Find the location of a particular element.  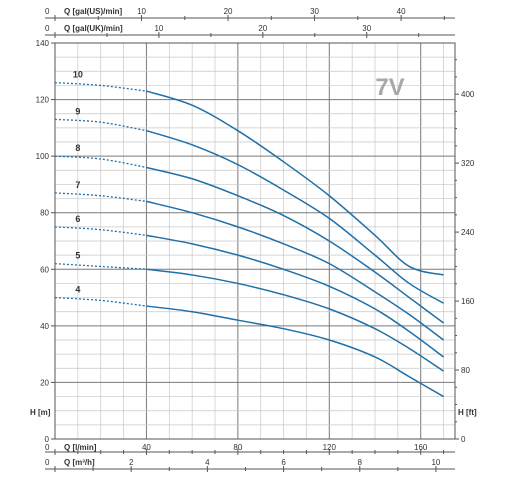

m3h-tick-label: 2 is located at coordinates (131, 462).